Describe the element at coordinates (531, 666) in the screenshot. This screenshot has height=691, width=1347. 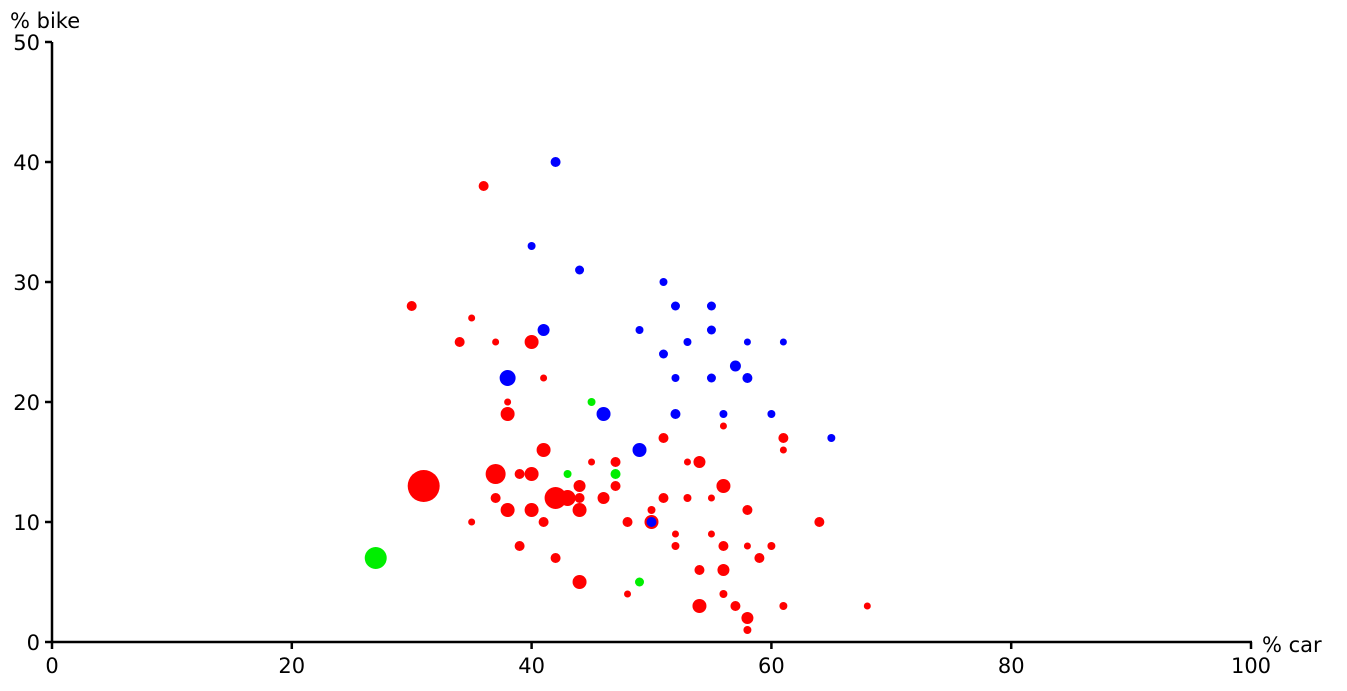
I see `x-tick-label: 40` at that location.